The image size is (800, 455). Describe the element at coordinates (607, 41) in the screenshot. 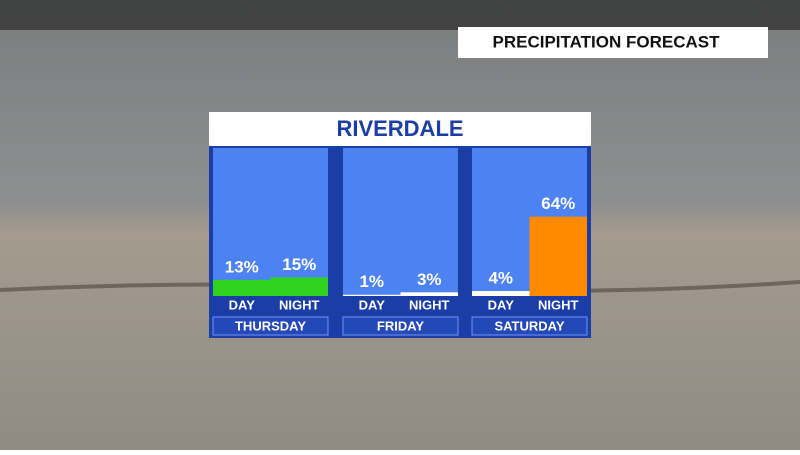

I see `header: PRECIPITATION FORECAST` at that location.